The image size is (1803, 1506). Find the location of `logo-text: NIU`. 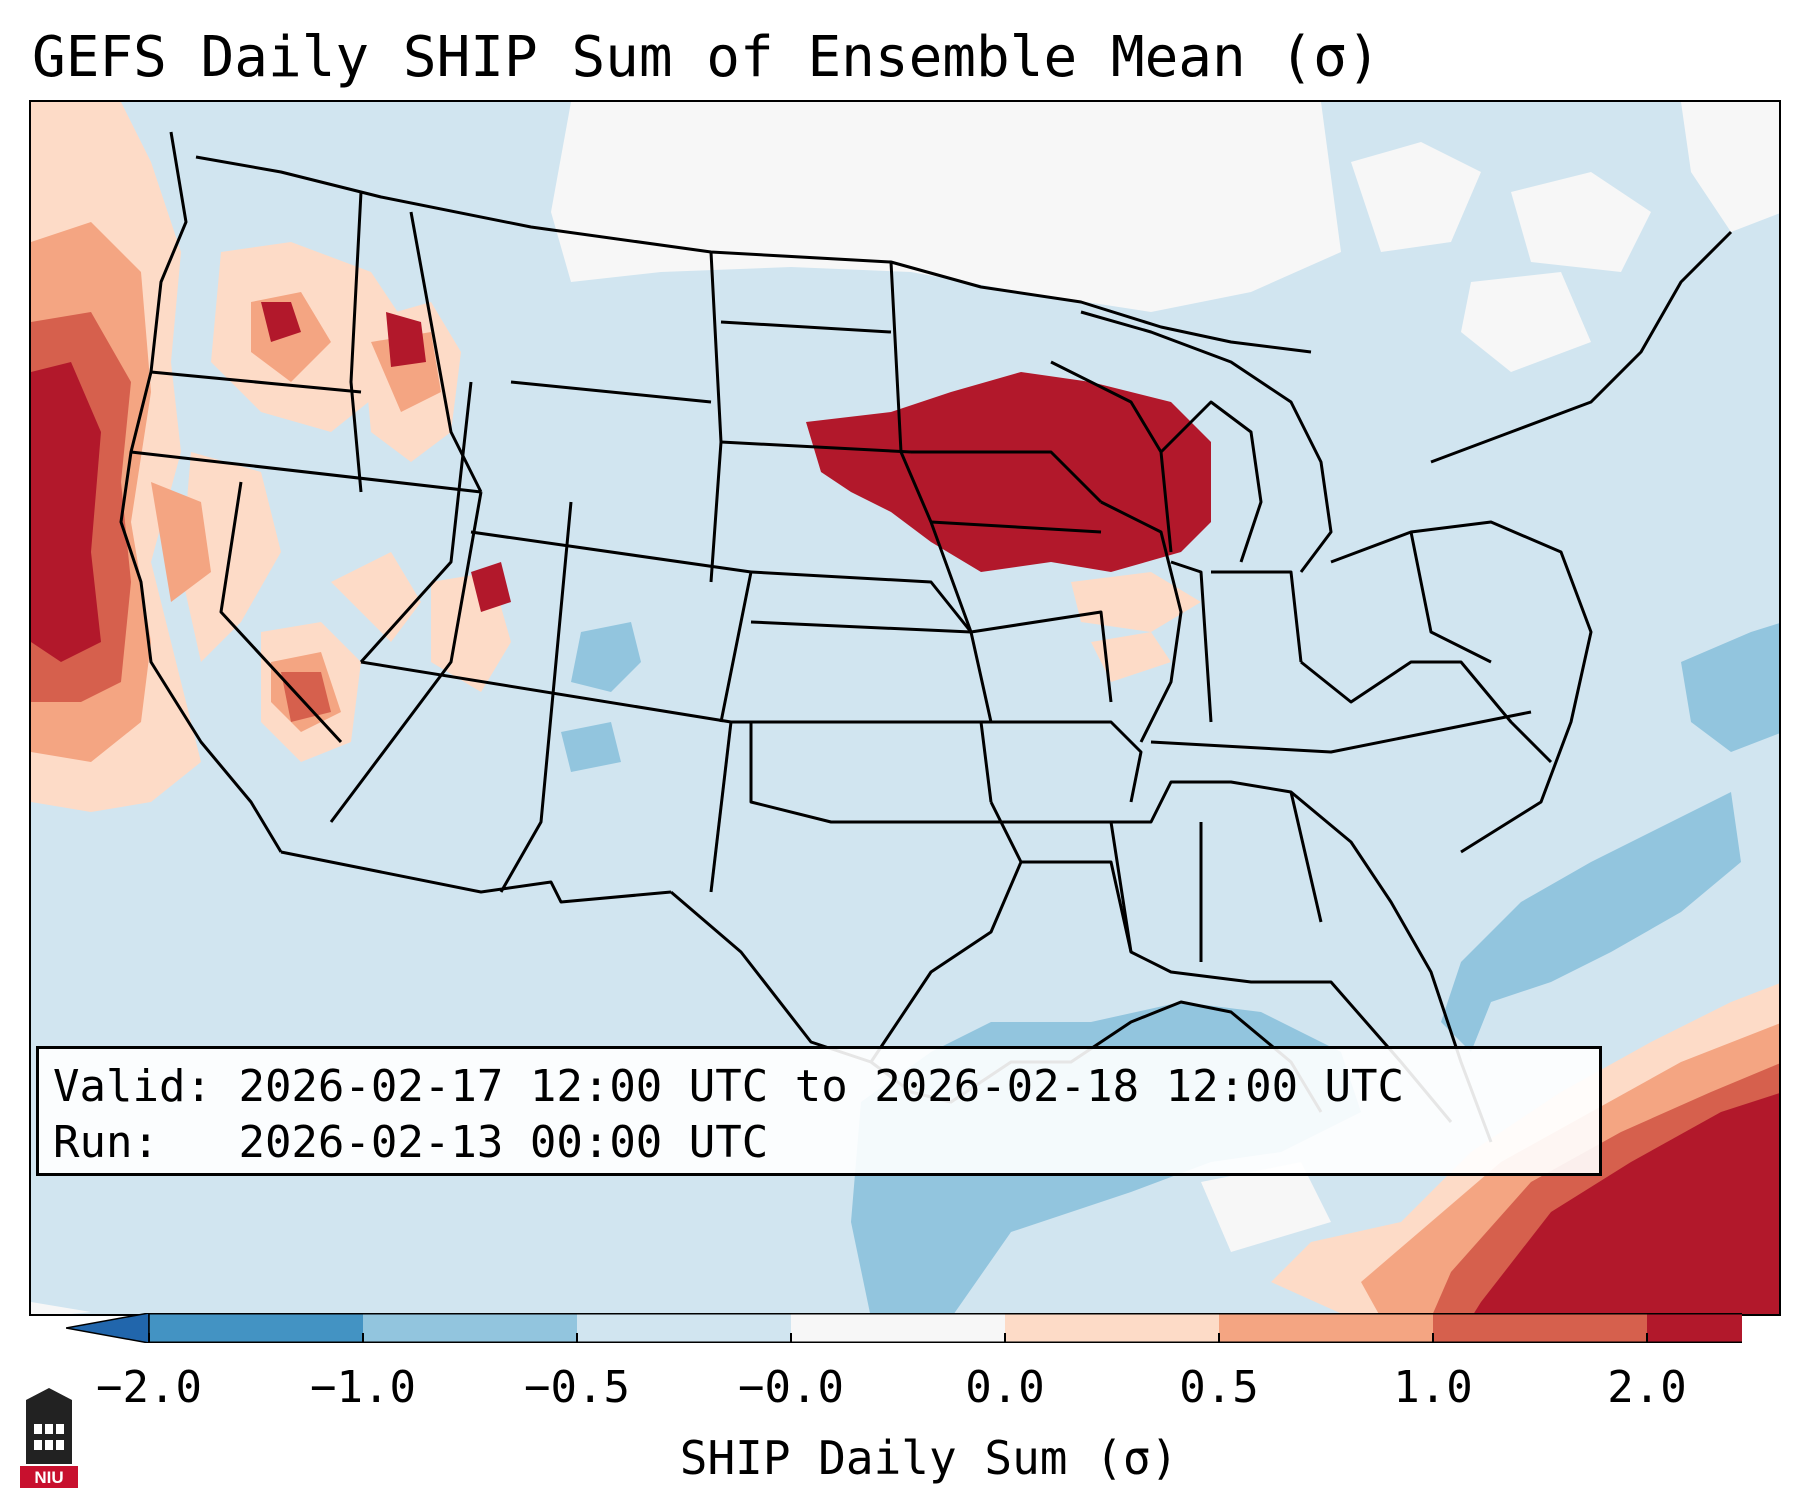

logo-text: NIU is located at coordinates (48, 1477).